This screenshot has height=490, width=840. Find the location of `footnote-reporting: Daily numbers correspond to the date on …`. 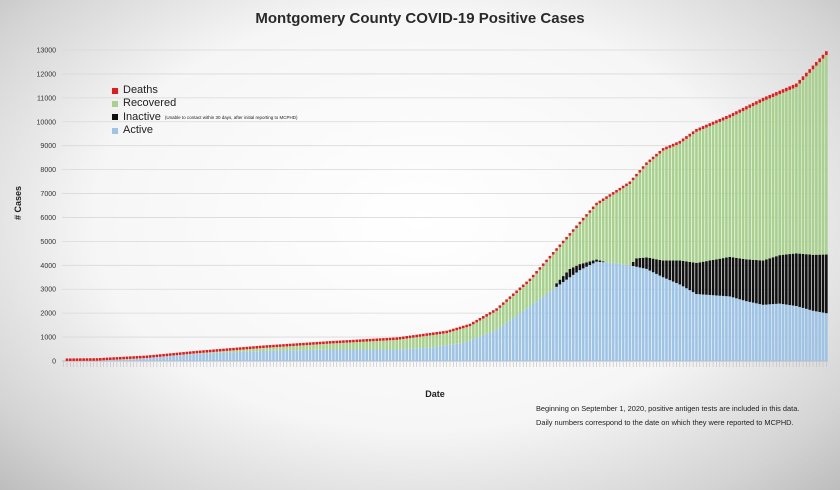

footnote-reporting: Daily numbers correspond to the date on … is located at coordinates (665, 422).